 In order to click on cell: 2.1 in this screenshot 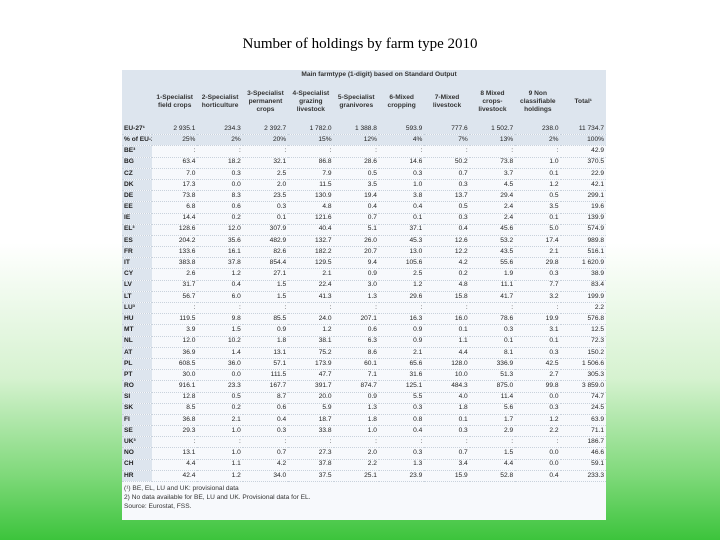, I will do `click(311, 274)`.